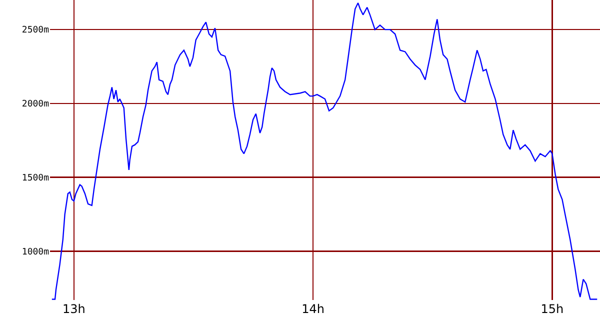 This screenshot has height=330, width=600. Describe the element at coordinates (35, 31) in the screenshot. I see `y-tick-label: 2500m` at that location.